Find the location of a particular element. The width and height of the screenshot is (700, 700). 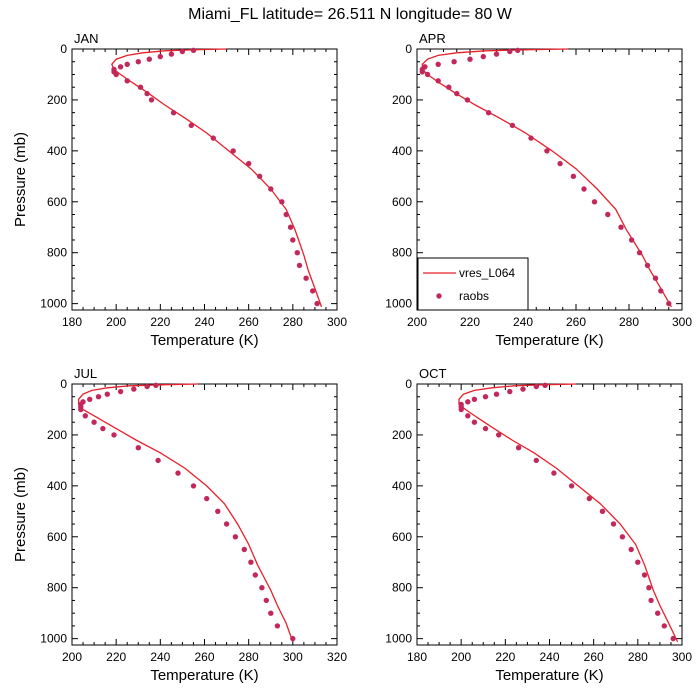

legend-label-vres-l064: vres_L064 is located at coordinates (487, 273).